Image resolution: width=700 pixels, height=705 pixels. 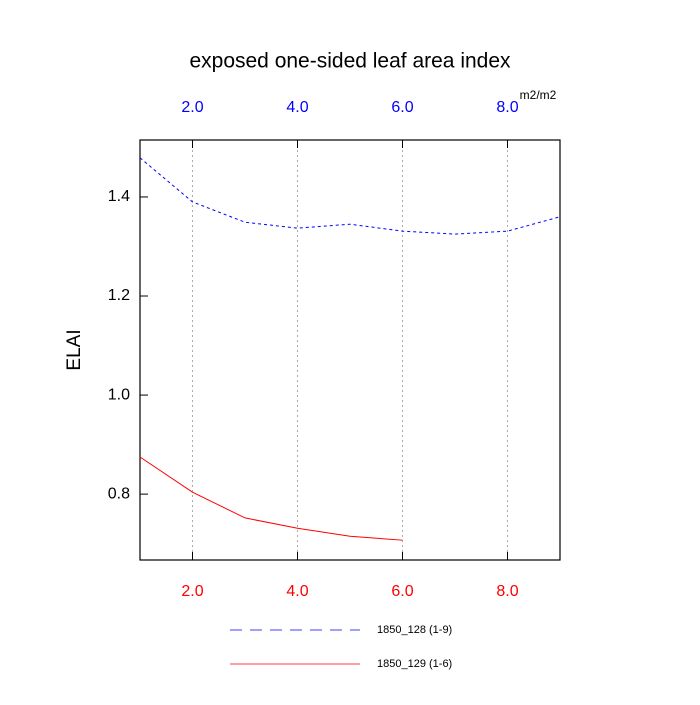 What do you see at coordinates (414, 664) in the screenshot?
I see `legend-label: 1850_129 (1-6)` at bounding box center [414, 664].